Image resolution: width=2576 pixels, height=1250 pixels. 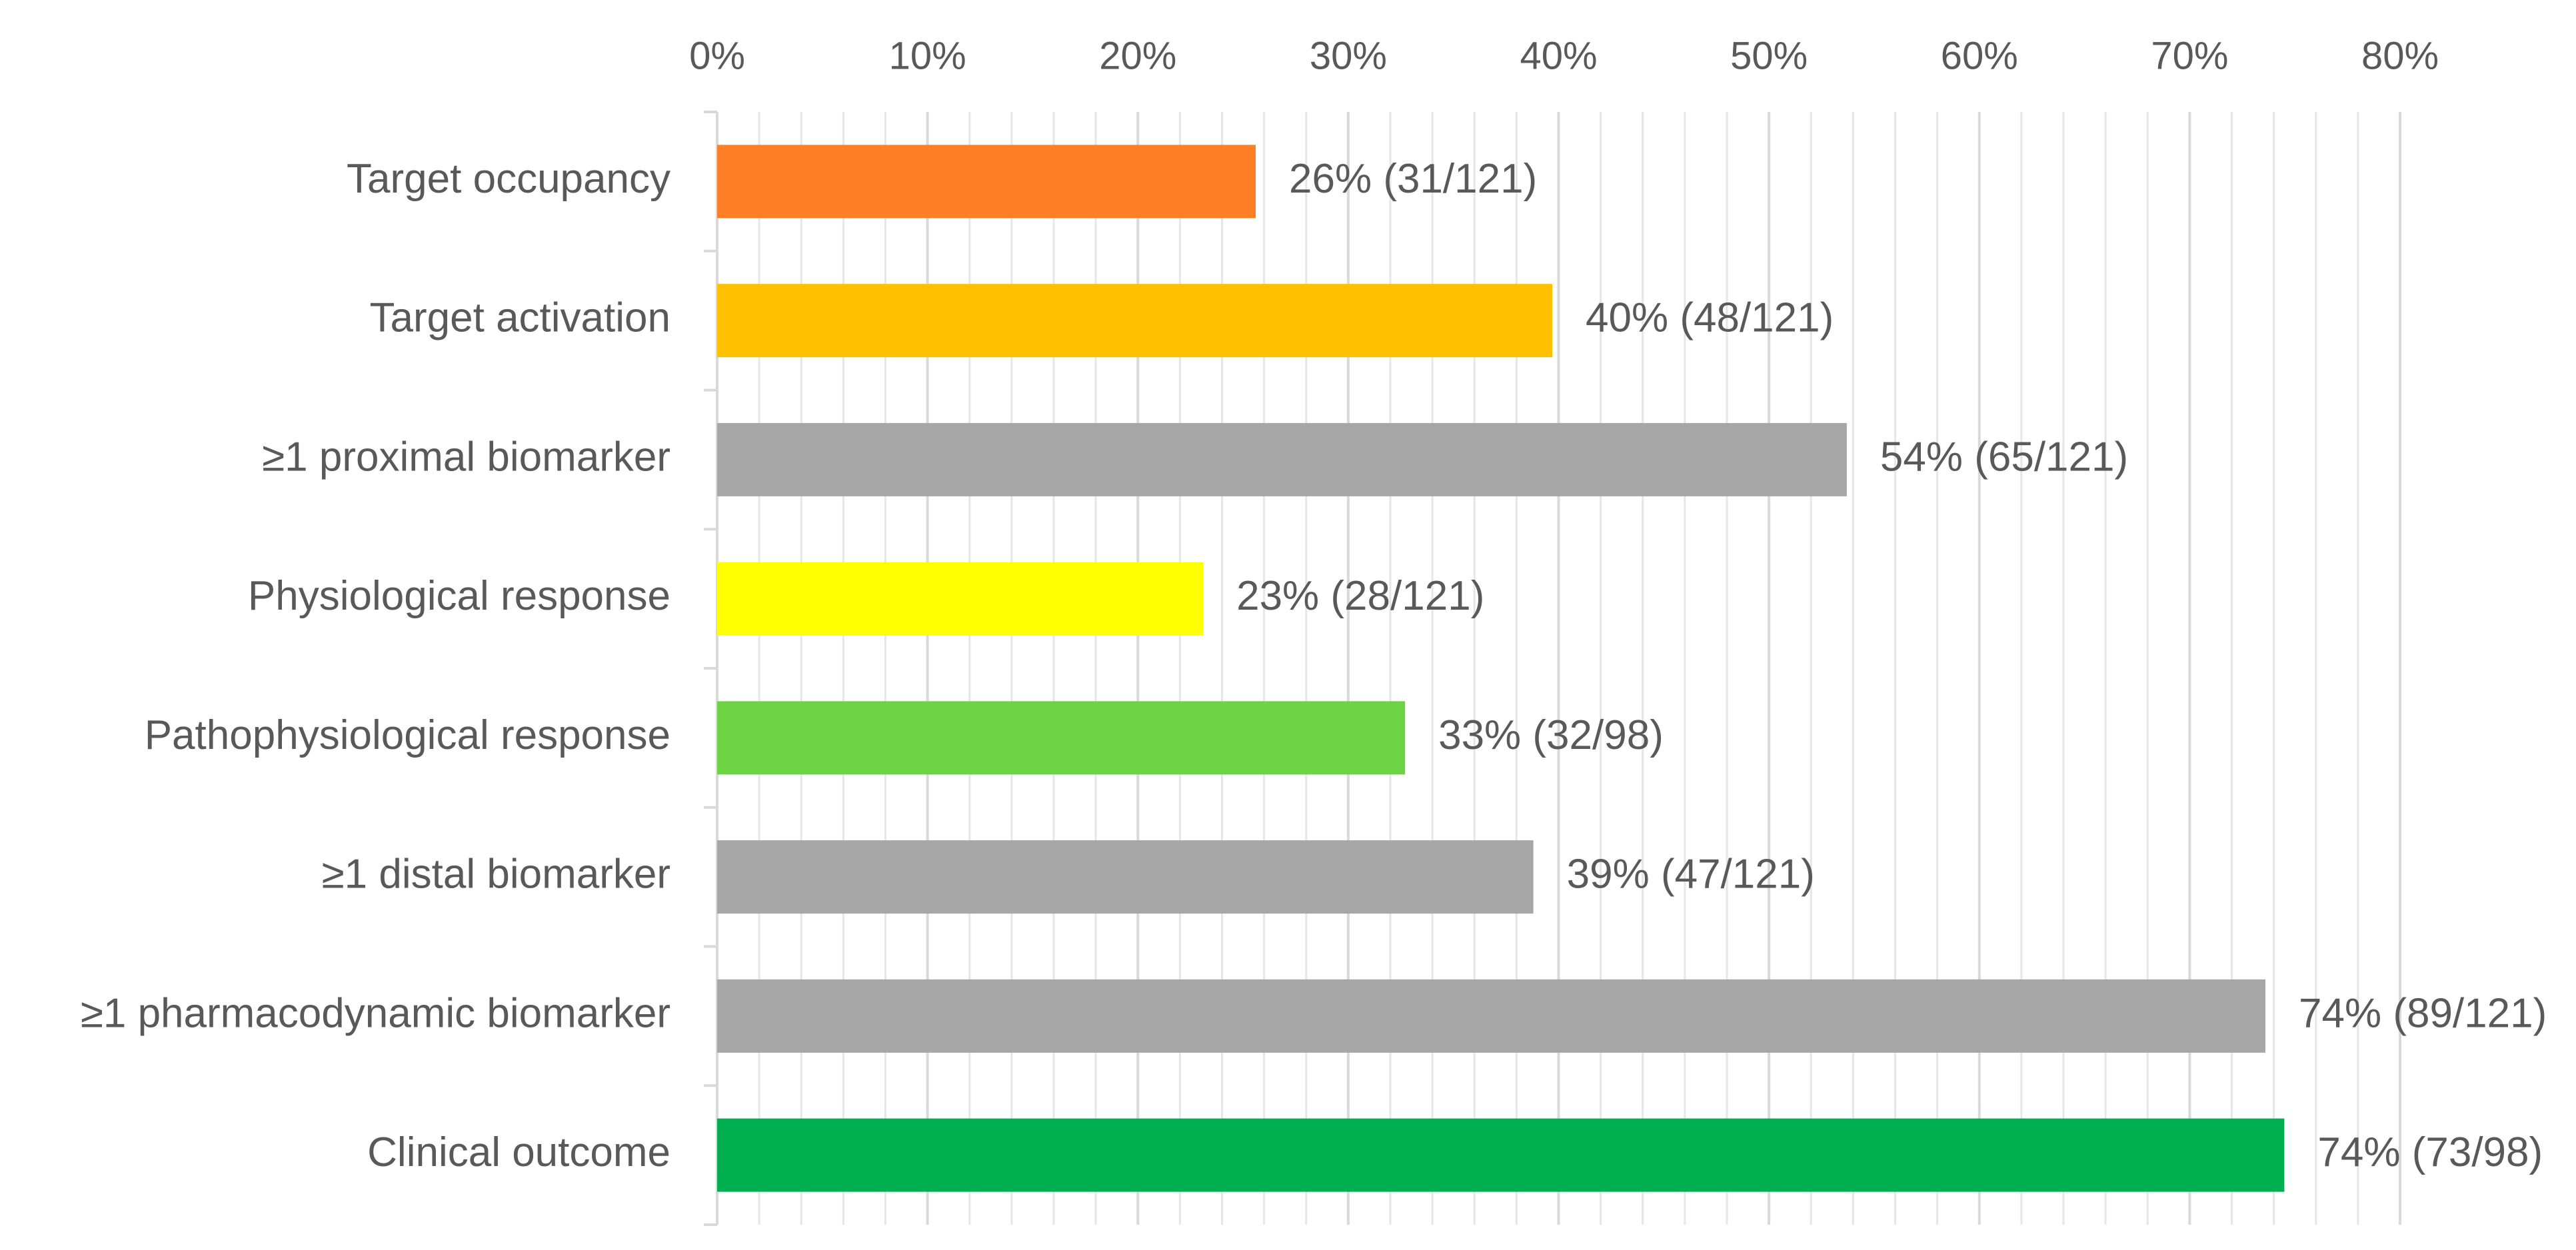 What do you see at coordinates (2400, 55) in the screenshot?
I see `x-tick-label: 80%` at bounding box center [2400, 55].